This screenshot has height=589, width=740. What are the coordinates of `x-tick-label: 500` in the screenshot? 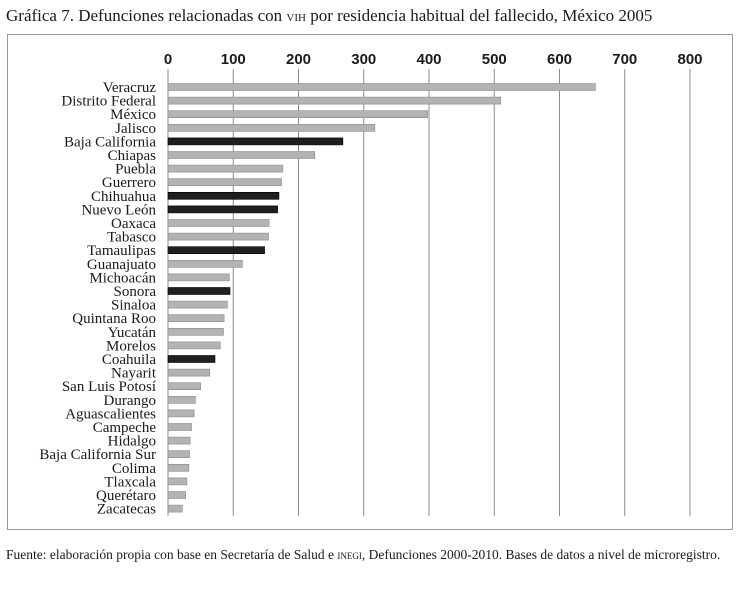 It's located at (494, 59).